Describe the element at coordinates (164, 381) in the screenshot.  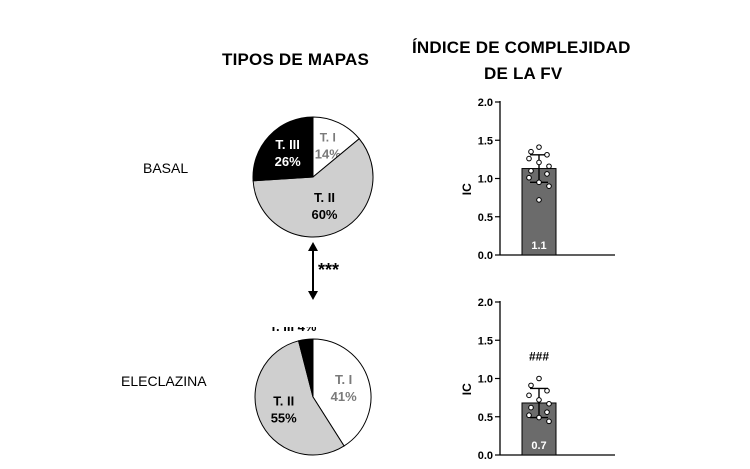
I see `row-label-eleclazina: ELECLAZINA` at that location.